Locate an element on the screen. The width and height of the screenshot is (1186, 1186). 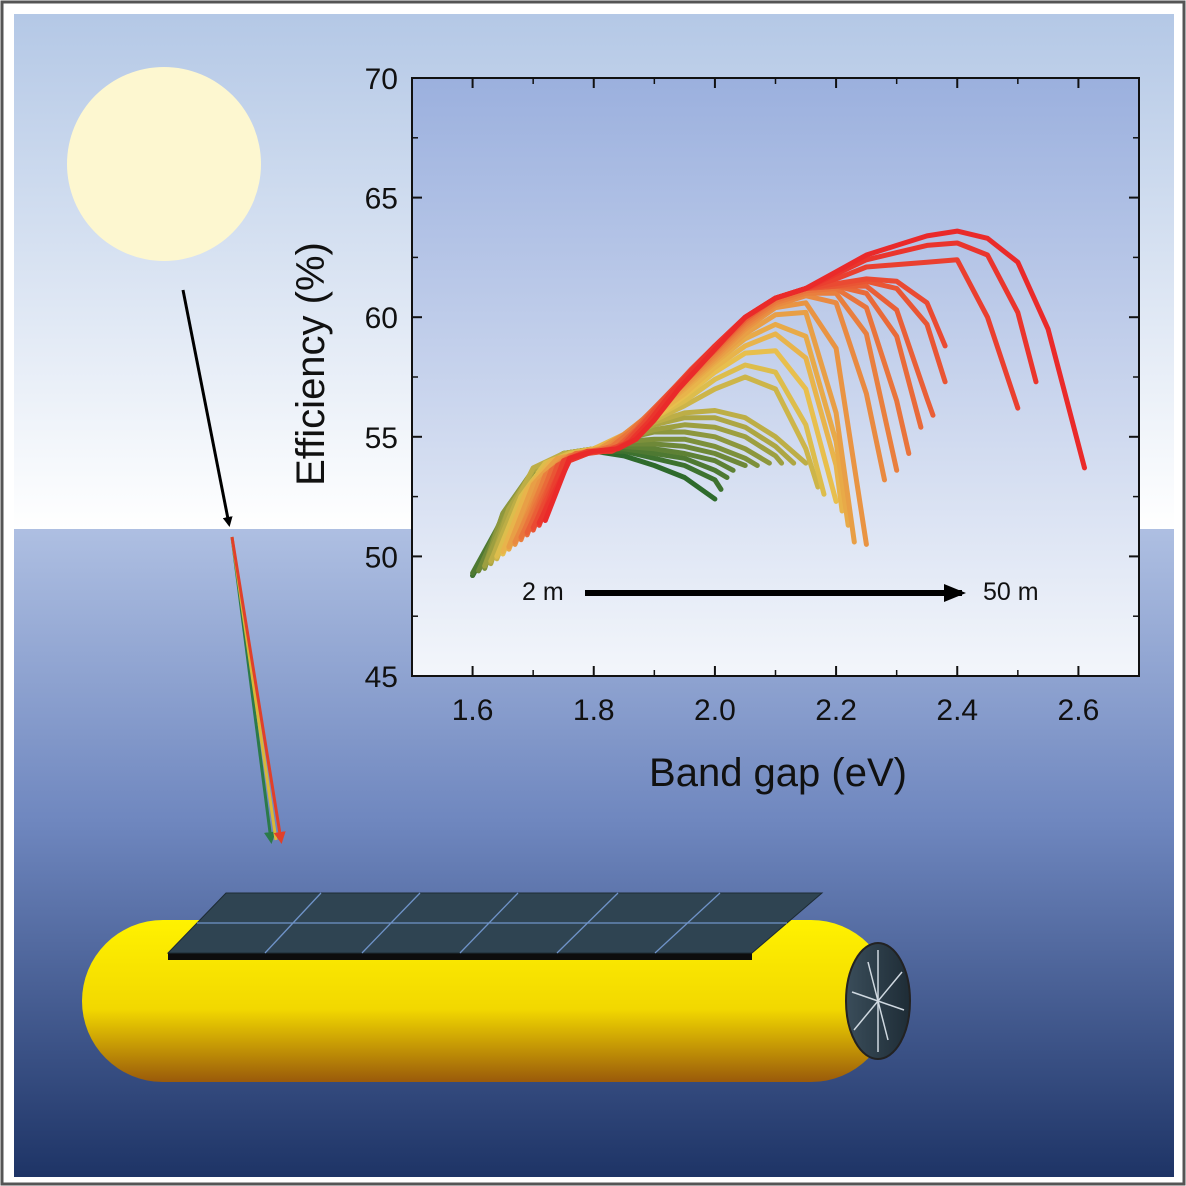
refracted-light-rays is located at coordinates (258, 690).